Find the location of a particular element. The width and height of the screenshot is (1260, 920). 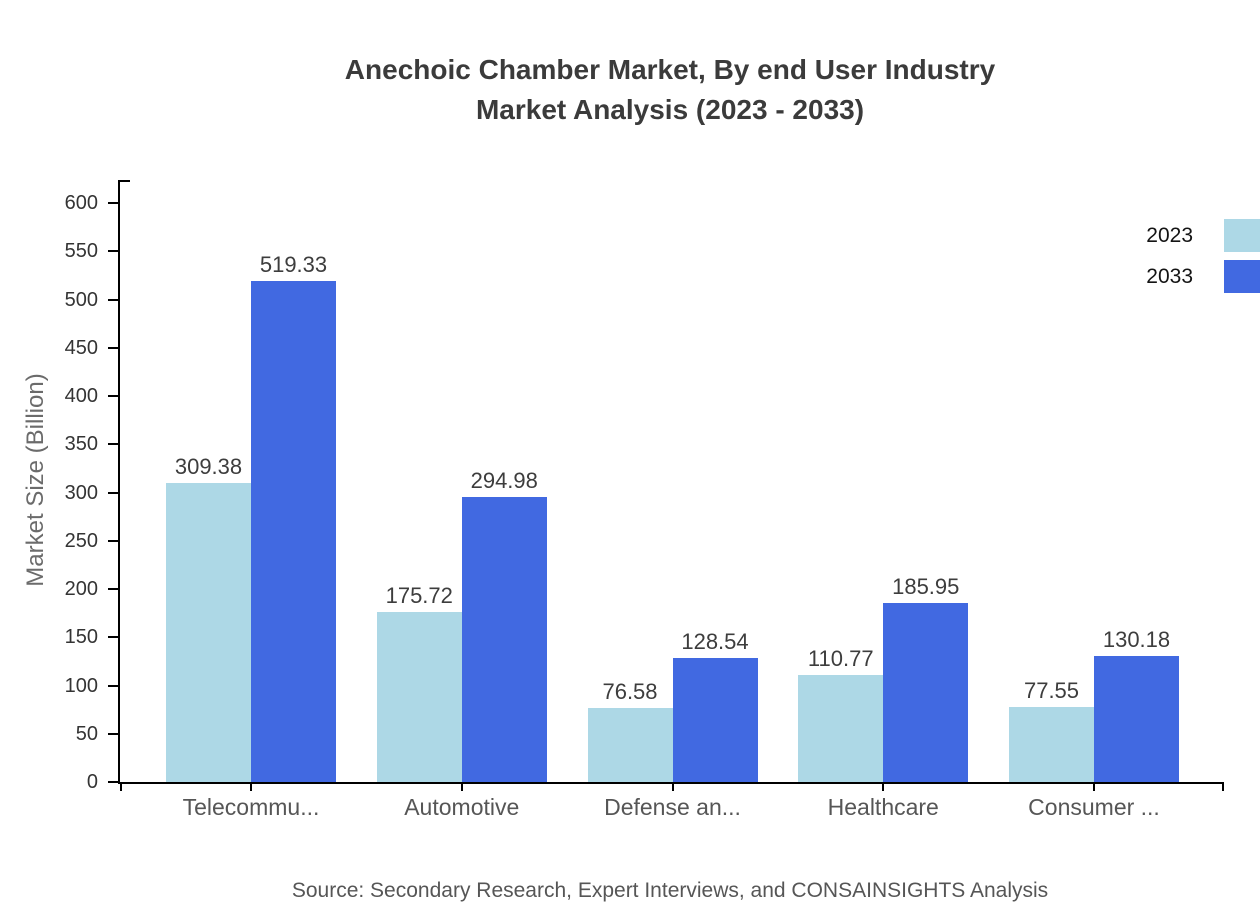

legend: 2023 2033 is located at coordinates (1203, 260).